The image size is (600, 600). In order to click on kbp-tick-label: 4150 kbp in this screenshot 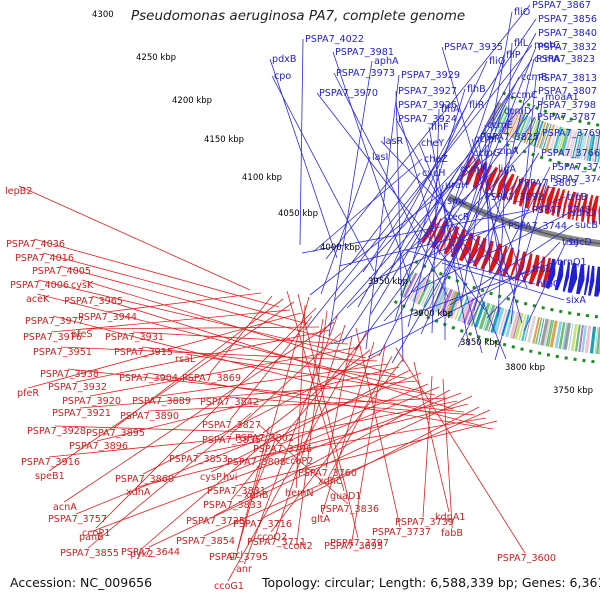, I will do `click(224, 140)`.